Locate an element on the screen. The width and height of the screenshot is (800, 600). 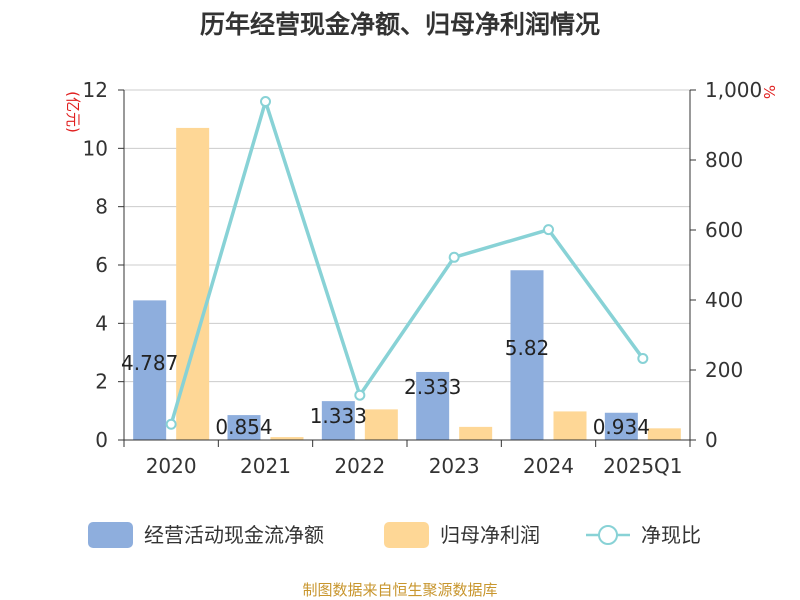
left-tick-label: 10 is located at coordinates (95, 148).